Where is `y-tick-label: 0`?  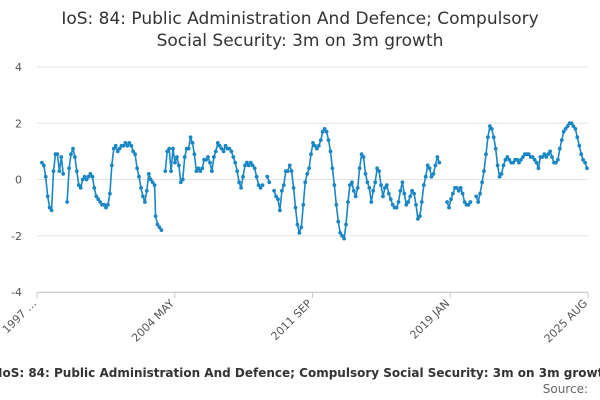 y-tick-label: 0 is located at coordinates (18, 180).